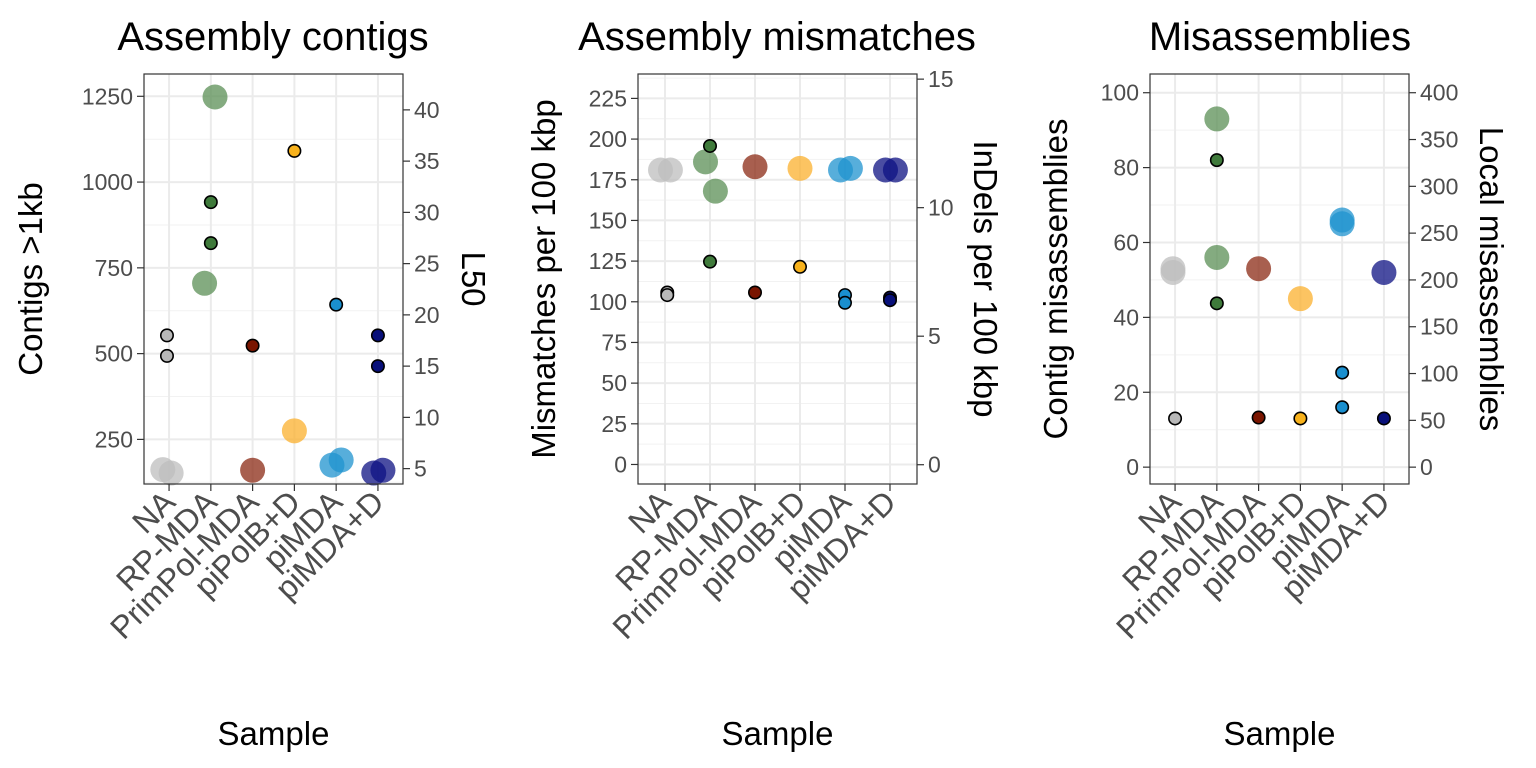 The width and height of the screenshot is (1536, 768). Describe the element at coordinates (427, 264) in the screenshot. I see `y-right-tick-label: 25` at that location.